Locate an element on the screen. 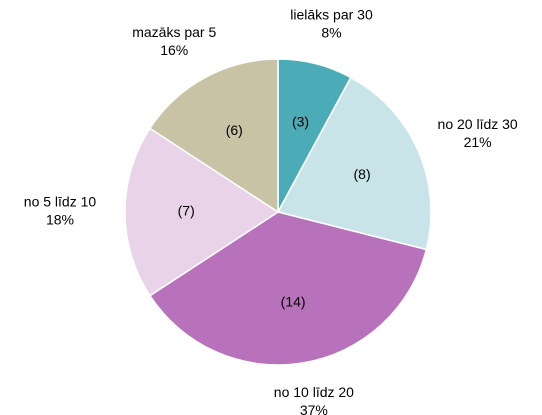 This screenshot has width=542, height=415. slice-value-label: (8) is located at coordinates (362, 174).